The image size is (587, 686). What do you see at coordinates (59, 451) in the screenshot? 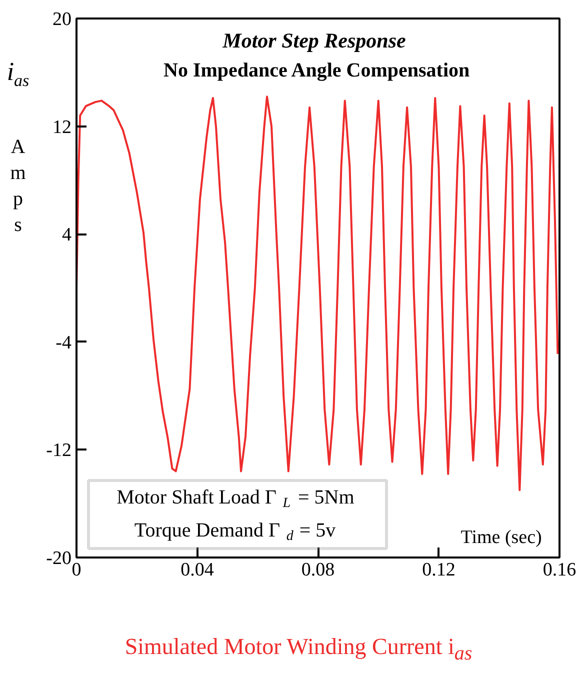
I see `y-tick-label: -12` at bounding box center [59, 451].